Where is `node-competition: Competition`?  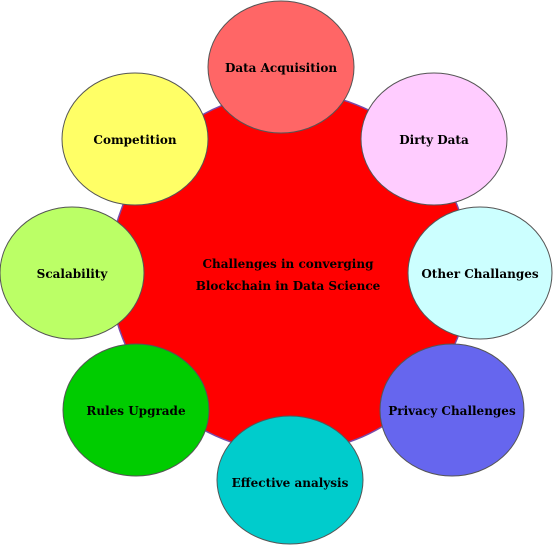
node-competition: Competition is located at coordinates (135, 139).